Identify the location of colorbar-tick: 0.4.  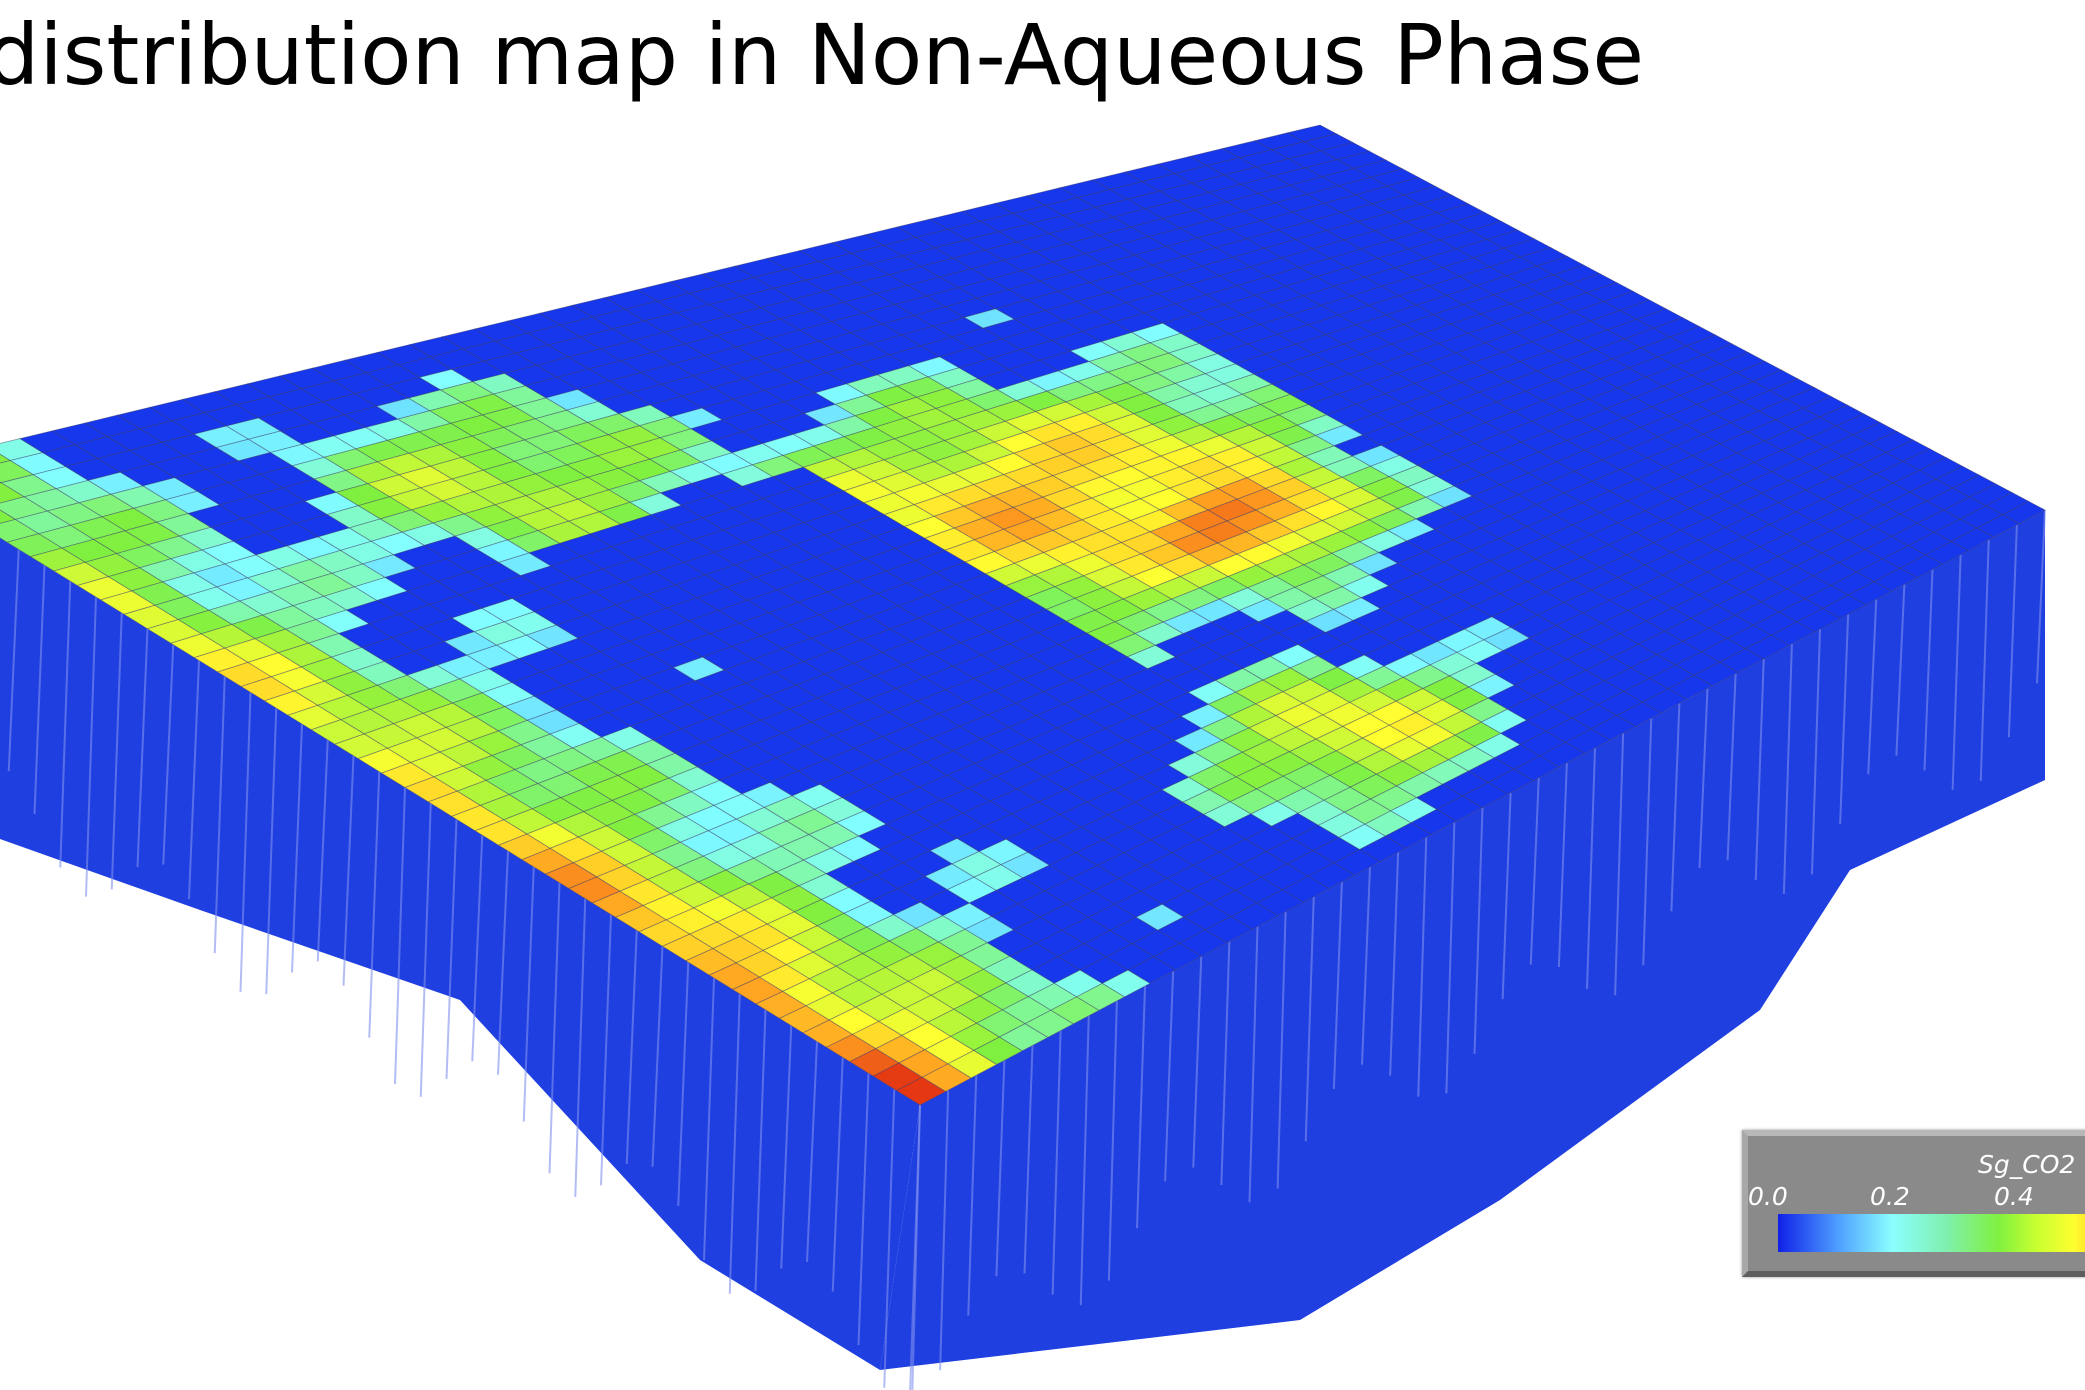
(2014, 1196).